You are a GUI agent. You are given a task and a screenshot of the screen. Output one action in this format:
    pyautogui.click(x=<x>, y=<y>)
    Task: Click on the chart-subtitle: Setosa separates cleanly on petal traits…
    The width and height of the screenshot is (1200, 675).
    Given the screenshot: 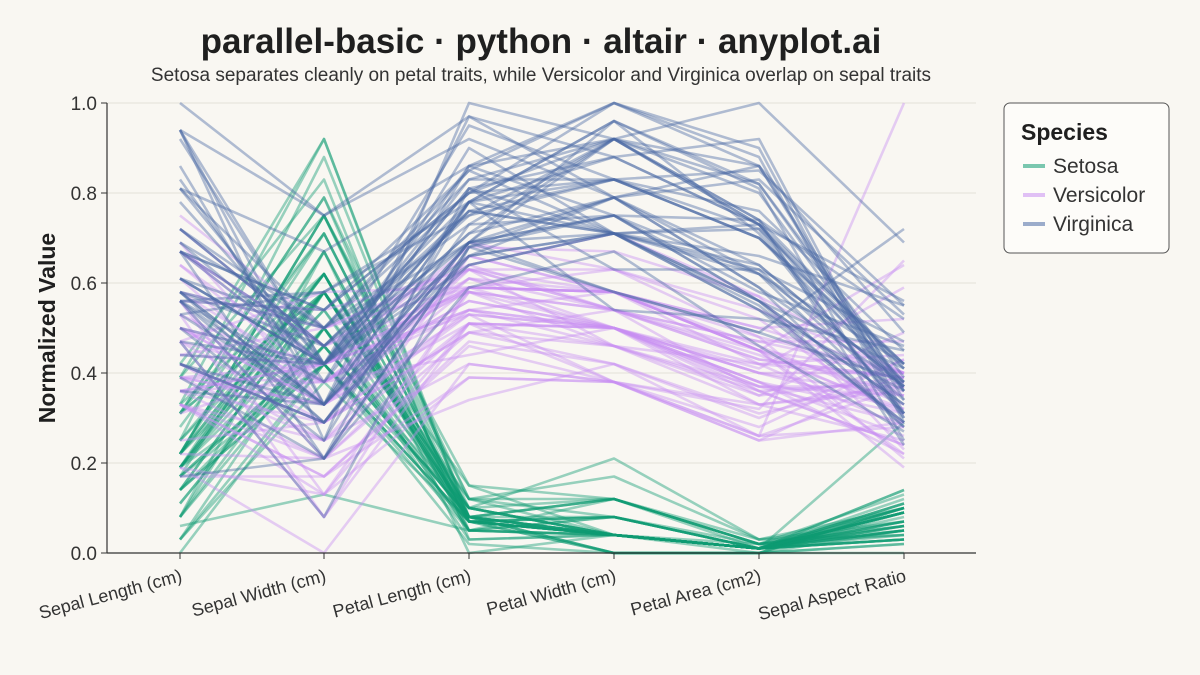 What is the action you would take?
    pyautogui.click(x=541, y=75)
    